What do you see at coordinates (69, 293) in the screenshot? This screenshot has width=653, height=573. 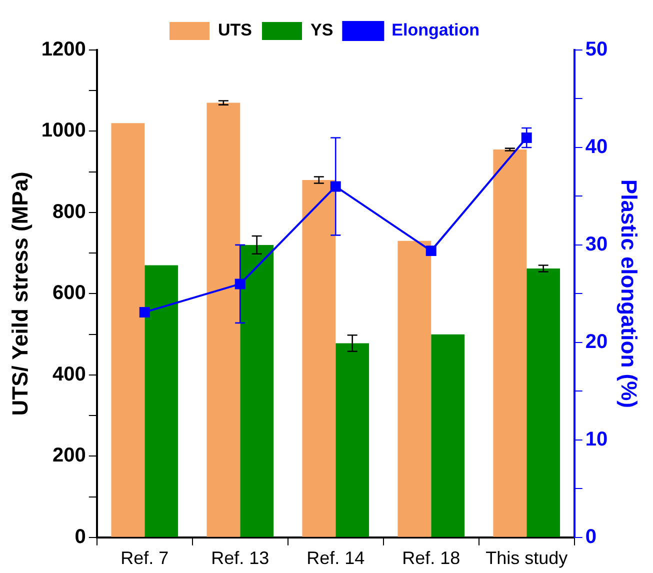 I see `y-tick-label: 600` at bounding box center [69, 293].